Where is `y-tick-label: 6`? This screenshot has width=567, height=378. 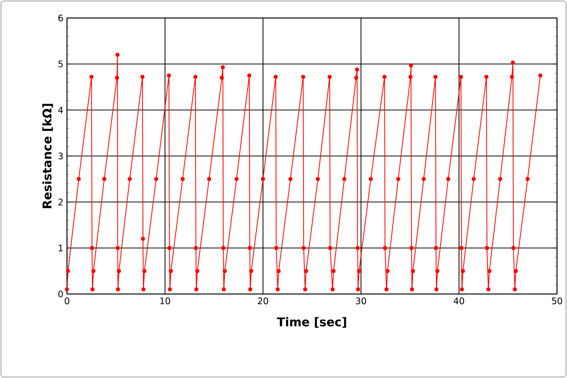
y-tick-label: 6 is located at coordinates (60, 18).